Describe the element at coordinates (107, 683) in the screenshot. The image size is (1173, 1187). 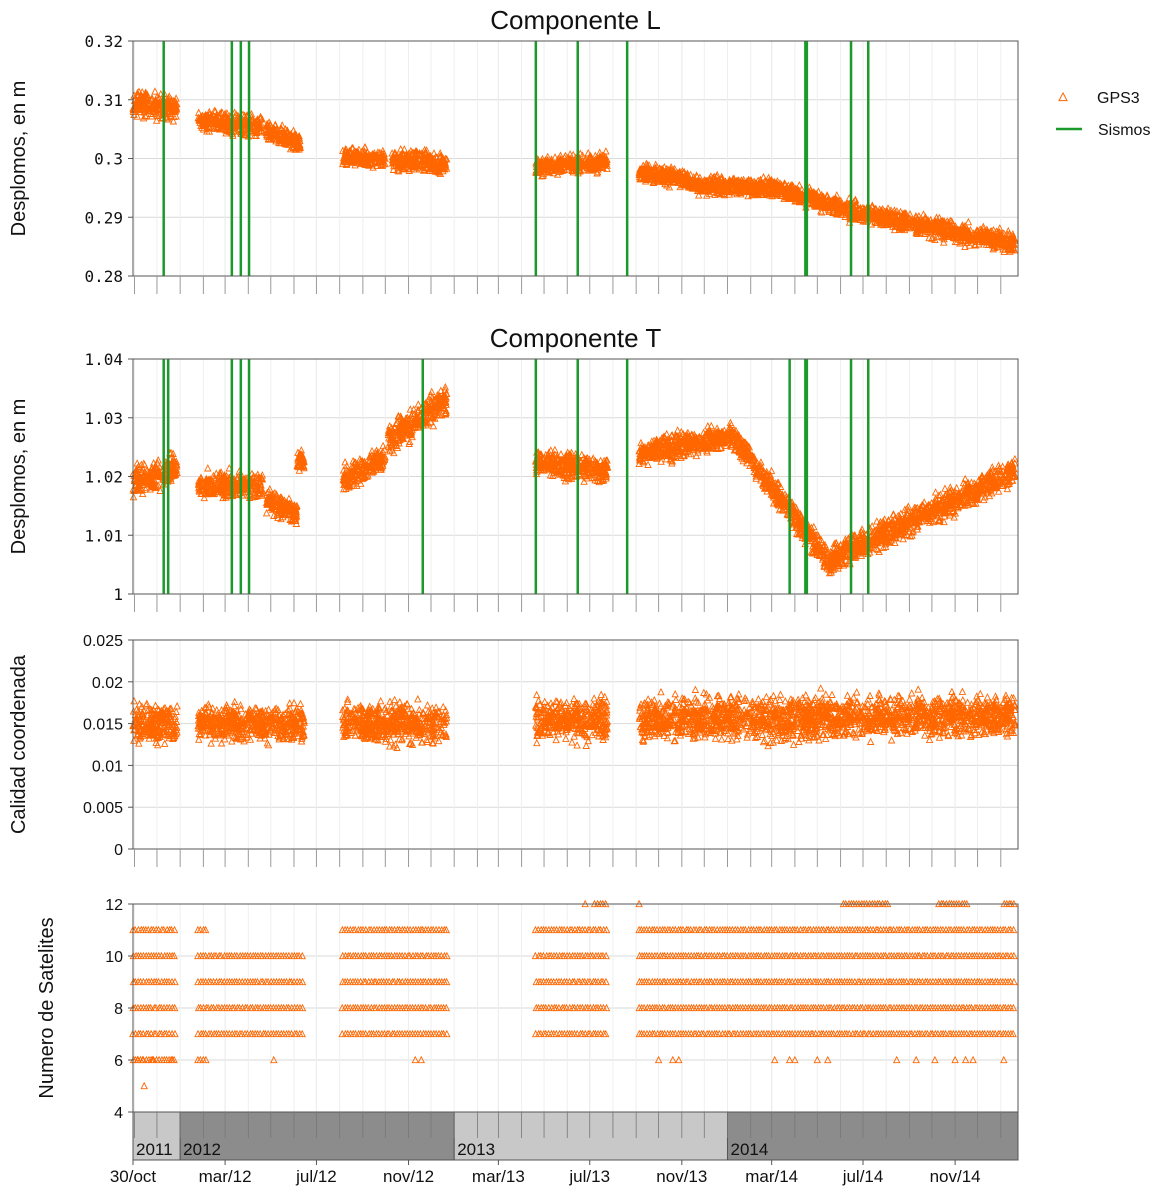
I see `y-tick-label: 0.02` at that location.